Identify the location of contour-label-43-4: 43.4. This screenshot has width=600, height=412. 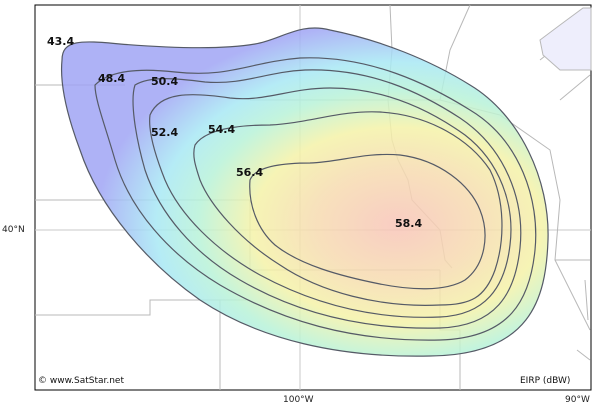
(61, 41).